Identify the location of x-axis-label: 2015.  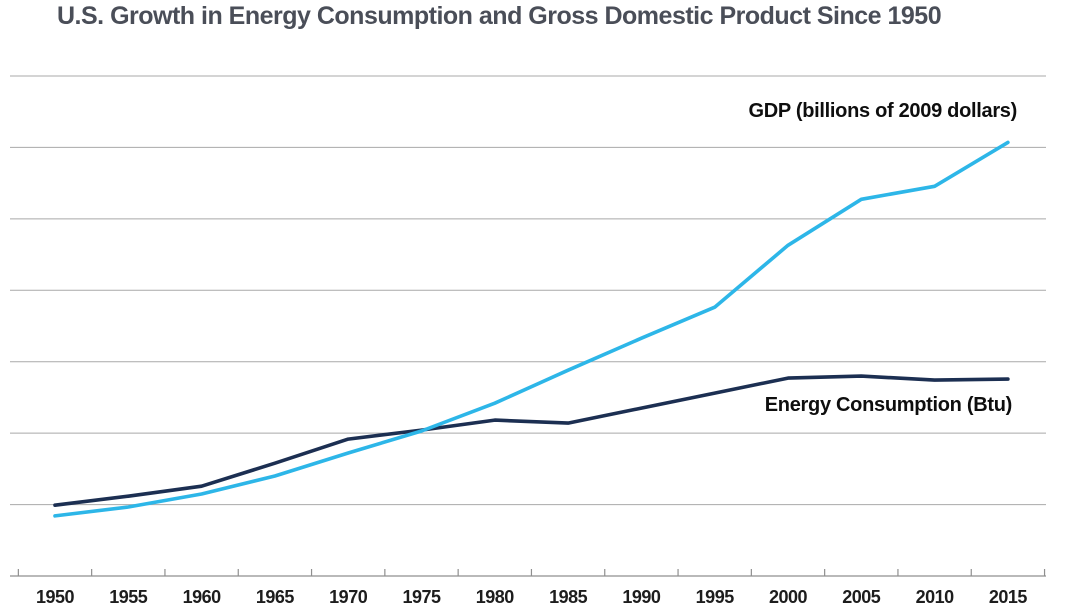
(1008, 597).